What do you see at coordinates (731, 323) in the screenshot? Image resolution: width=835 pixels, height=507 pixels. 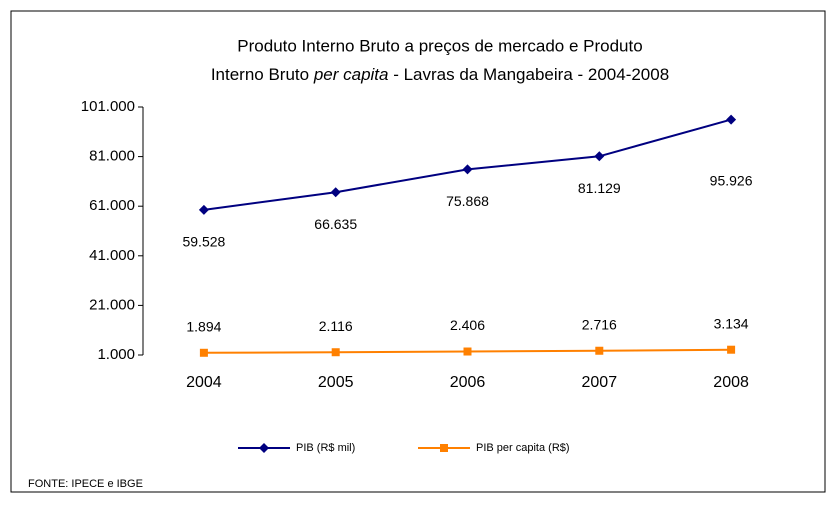 I see `data-label: 3.134` at bounding box center [731, 323].